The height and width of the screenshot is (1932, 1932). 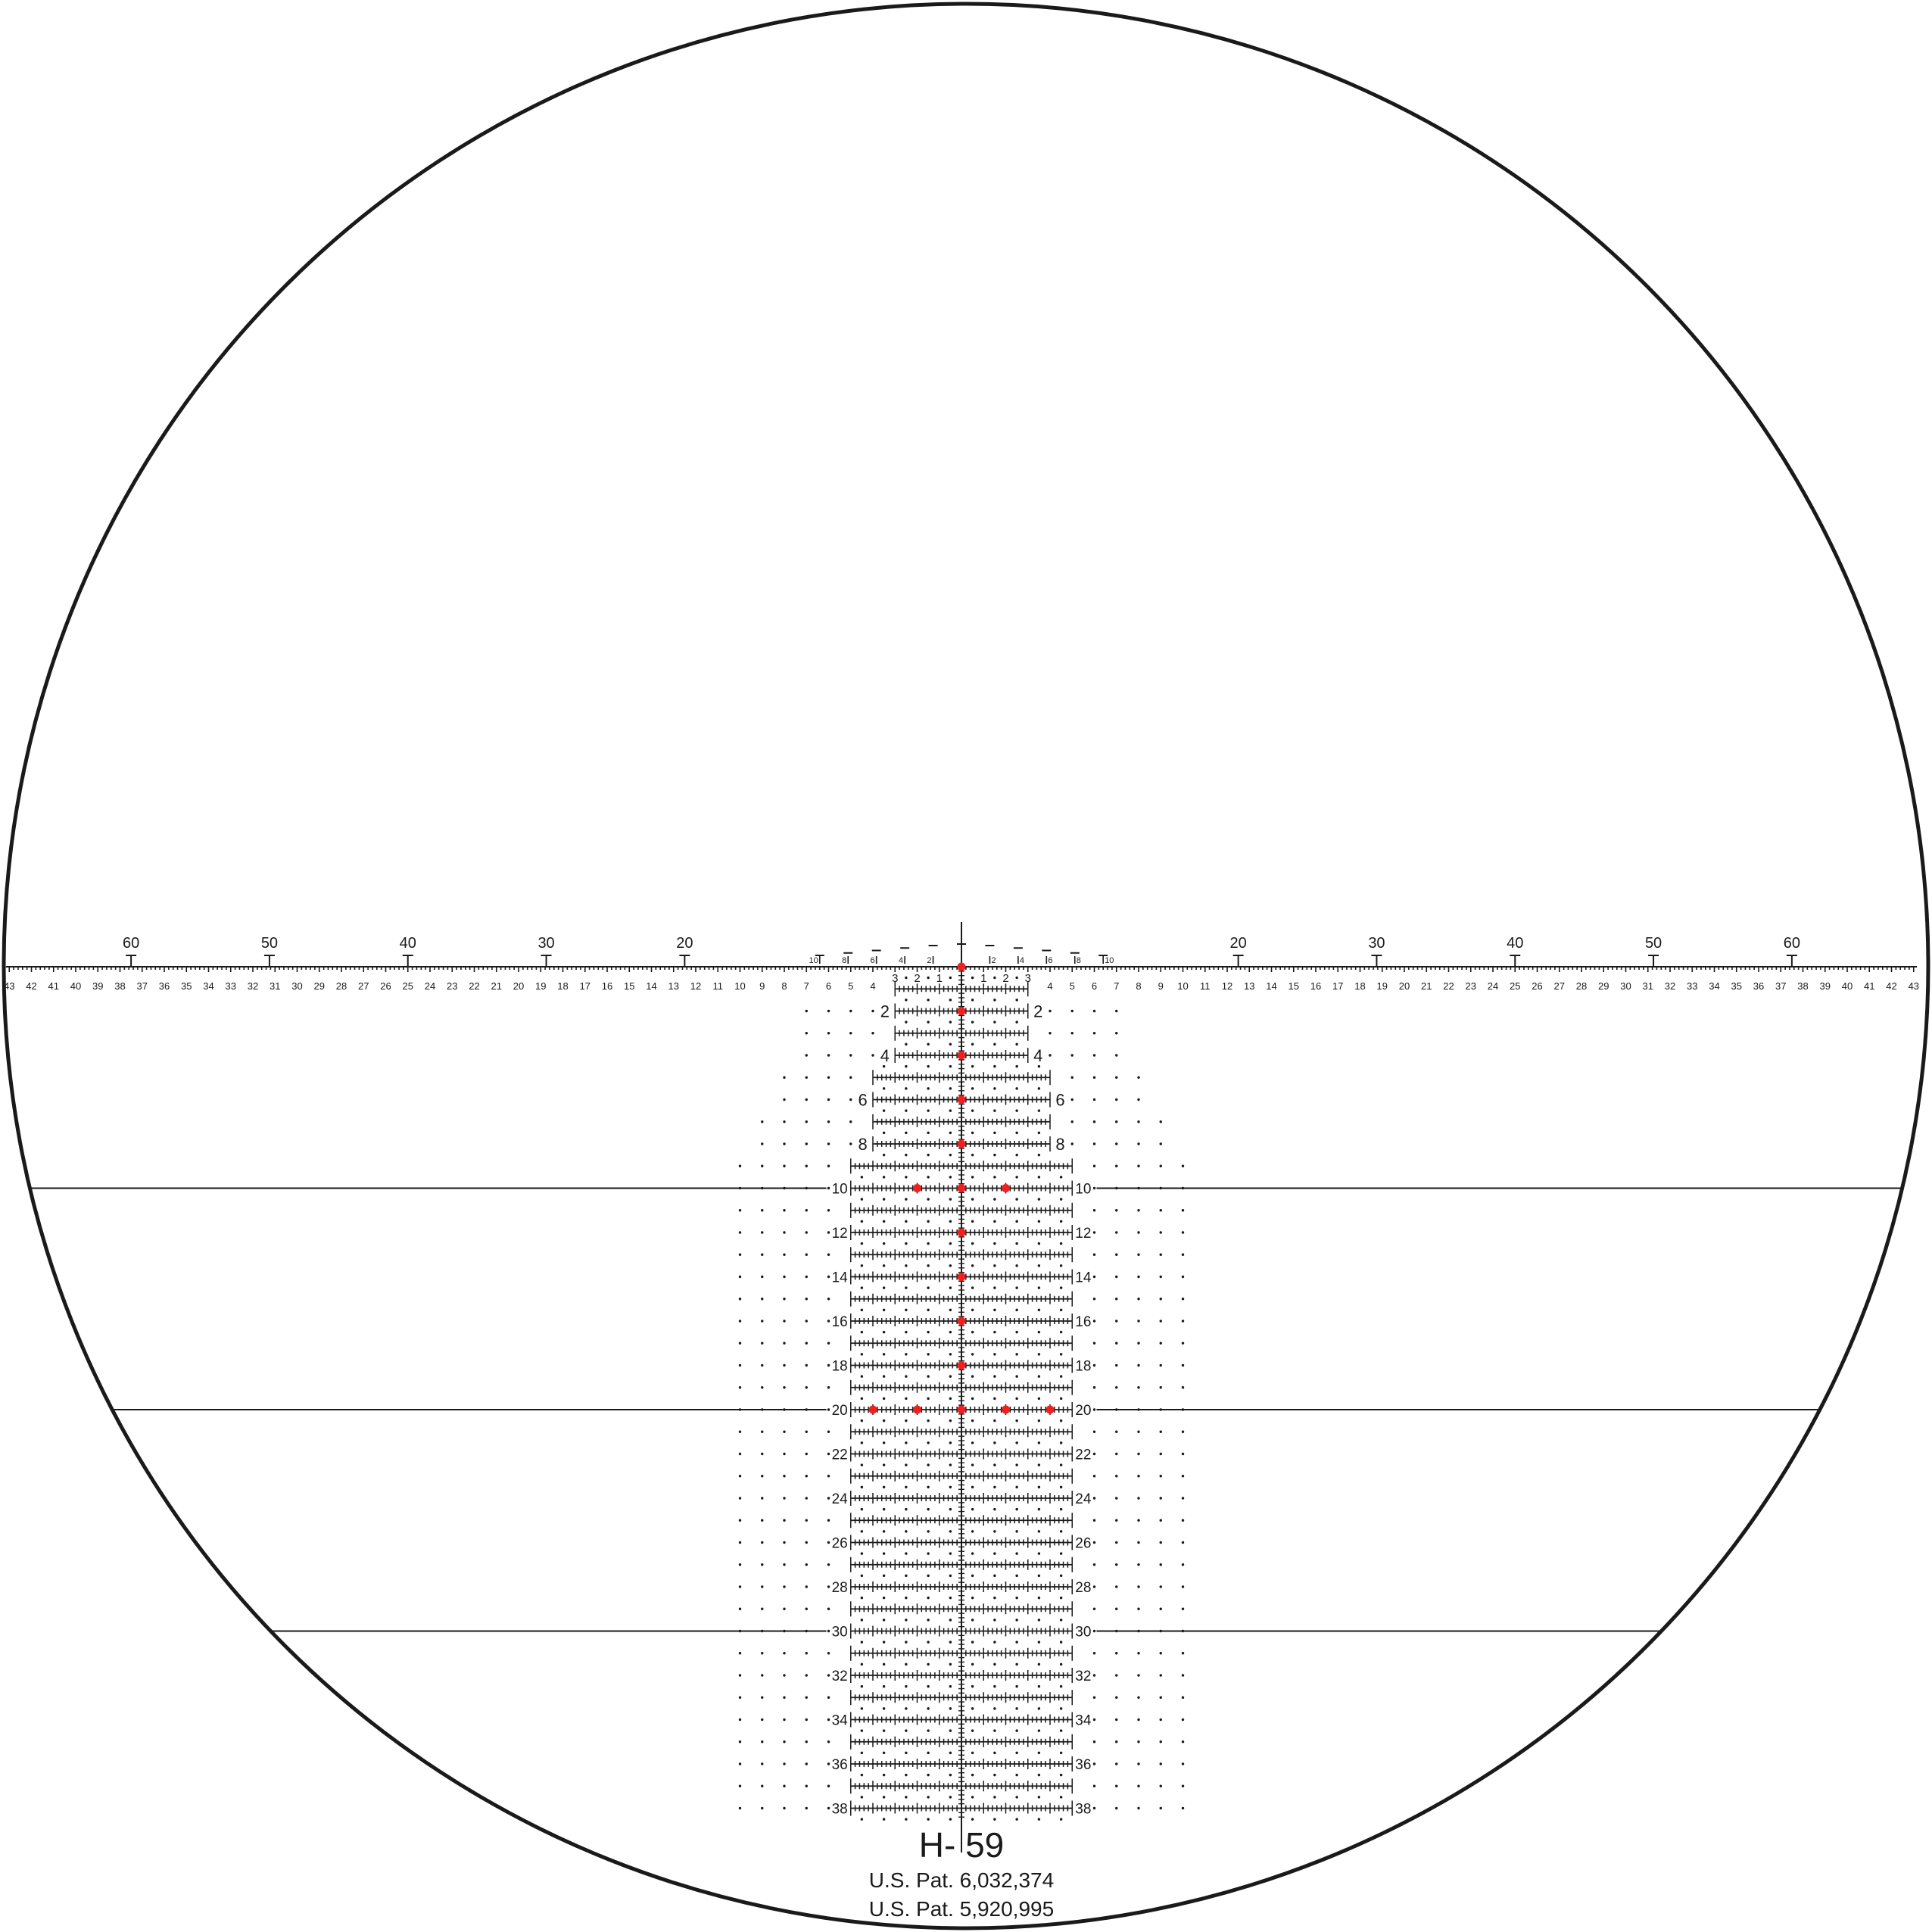 What do you see at coordinates (961, 1880) in the screenshot?
I see `patent-1: U.S. Pat. 6,032,374` at bounding box center [961, 1880].